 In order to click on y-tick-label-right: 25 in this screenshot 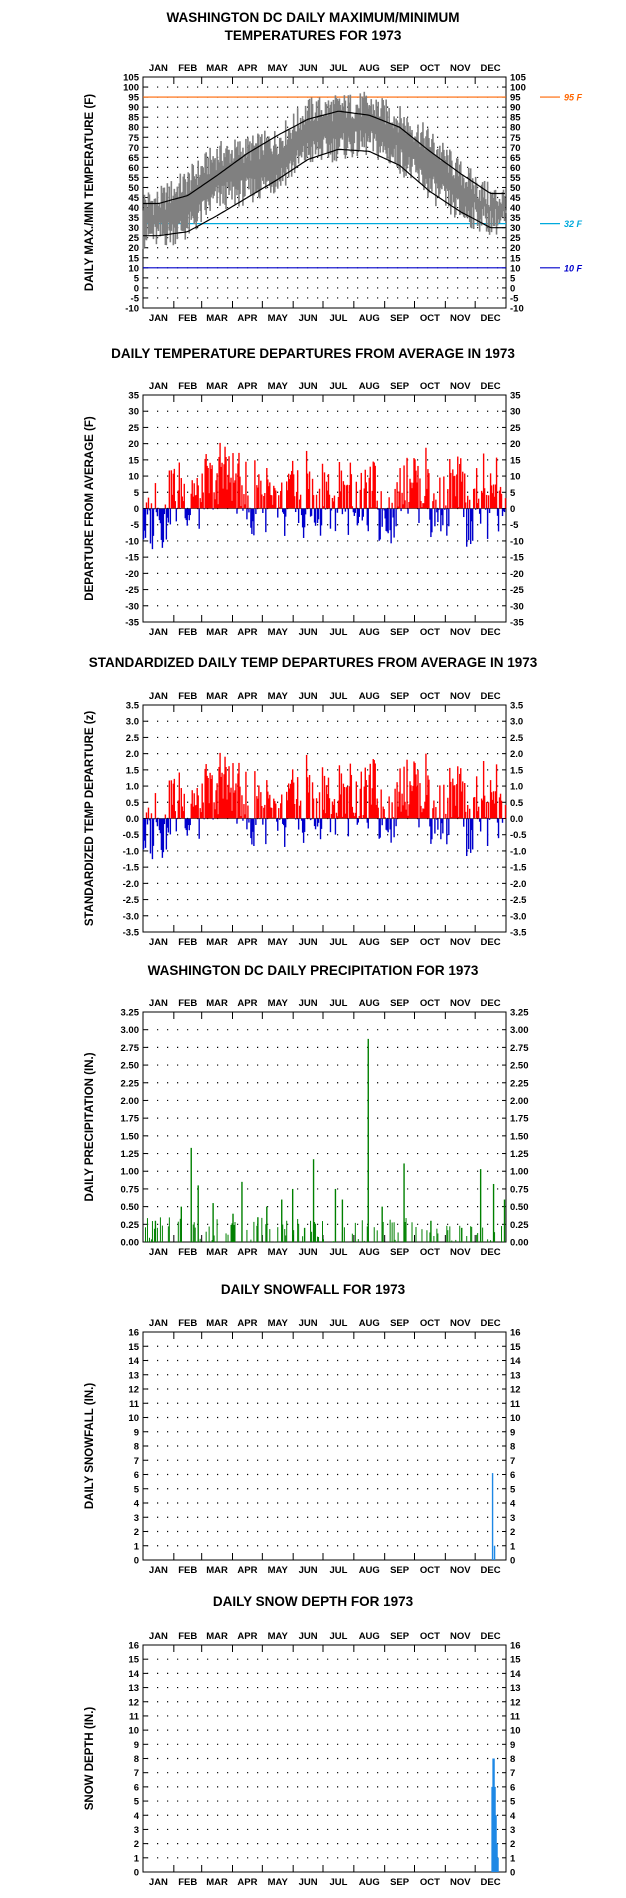, I will do `click(515, 428)`.